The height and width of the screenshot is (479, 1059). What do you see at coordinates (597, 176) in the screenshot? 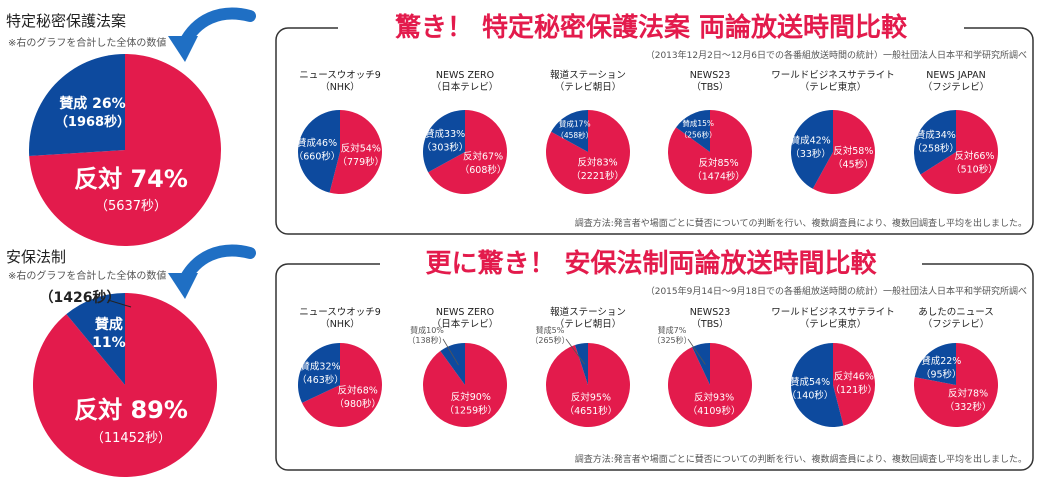
I see `oppose-seconds: （2221秒）` at bounding box center [597, 176].